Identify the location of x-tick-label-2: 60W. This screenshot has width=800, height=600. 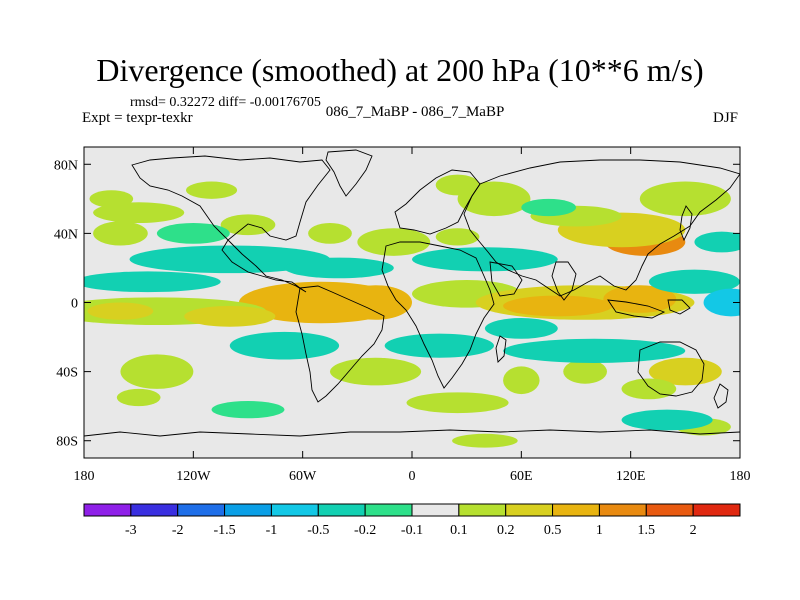
(303, 476).